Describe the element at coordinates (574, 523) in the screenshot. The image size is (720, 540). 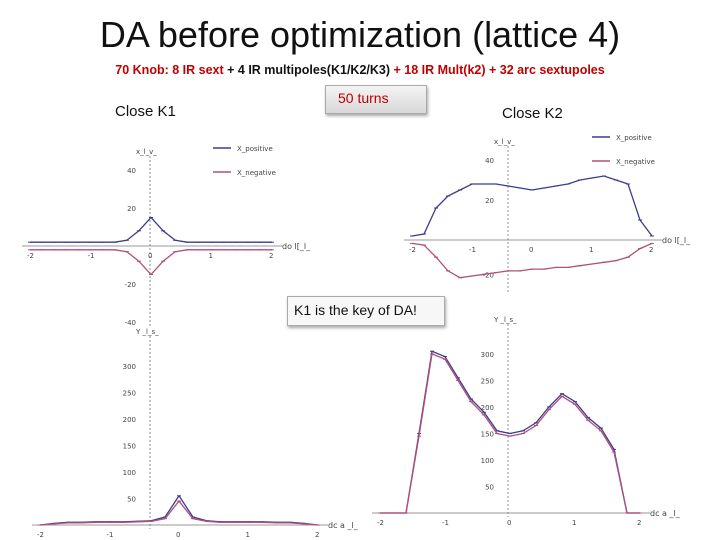
I see `k2y-xtick-label: 1` at that location.